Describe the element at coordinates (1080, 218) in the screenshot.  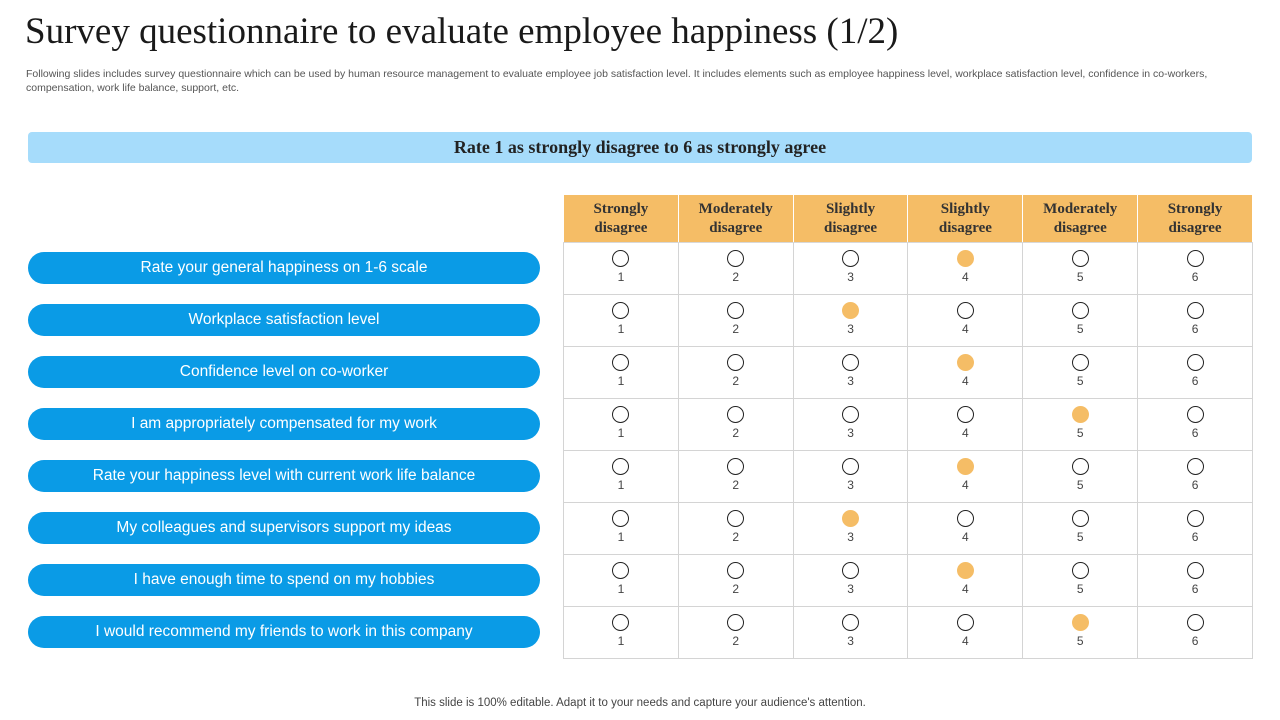
I see `rating-column-header: Moderately disagree` at that location.